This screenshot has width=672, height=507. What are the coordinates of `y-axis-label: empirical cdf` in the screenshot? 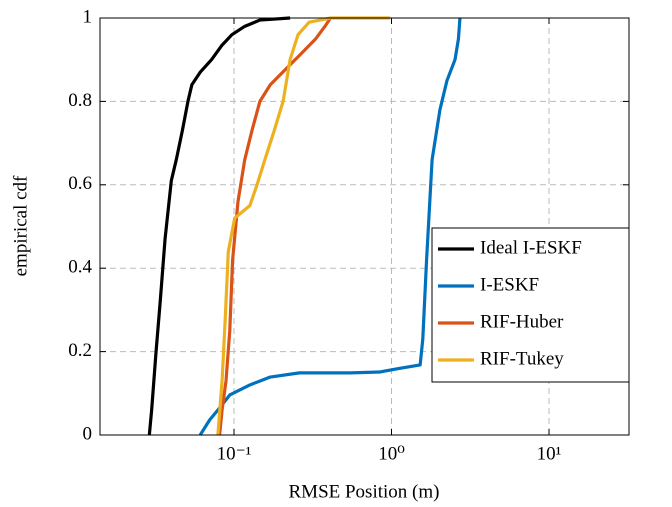 It's located at (20, 225).